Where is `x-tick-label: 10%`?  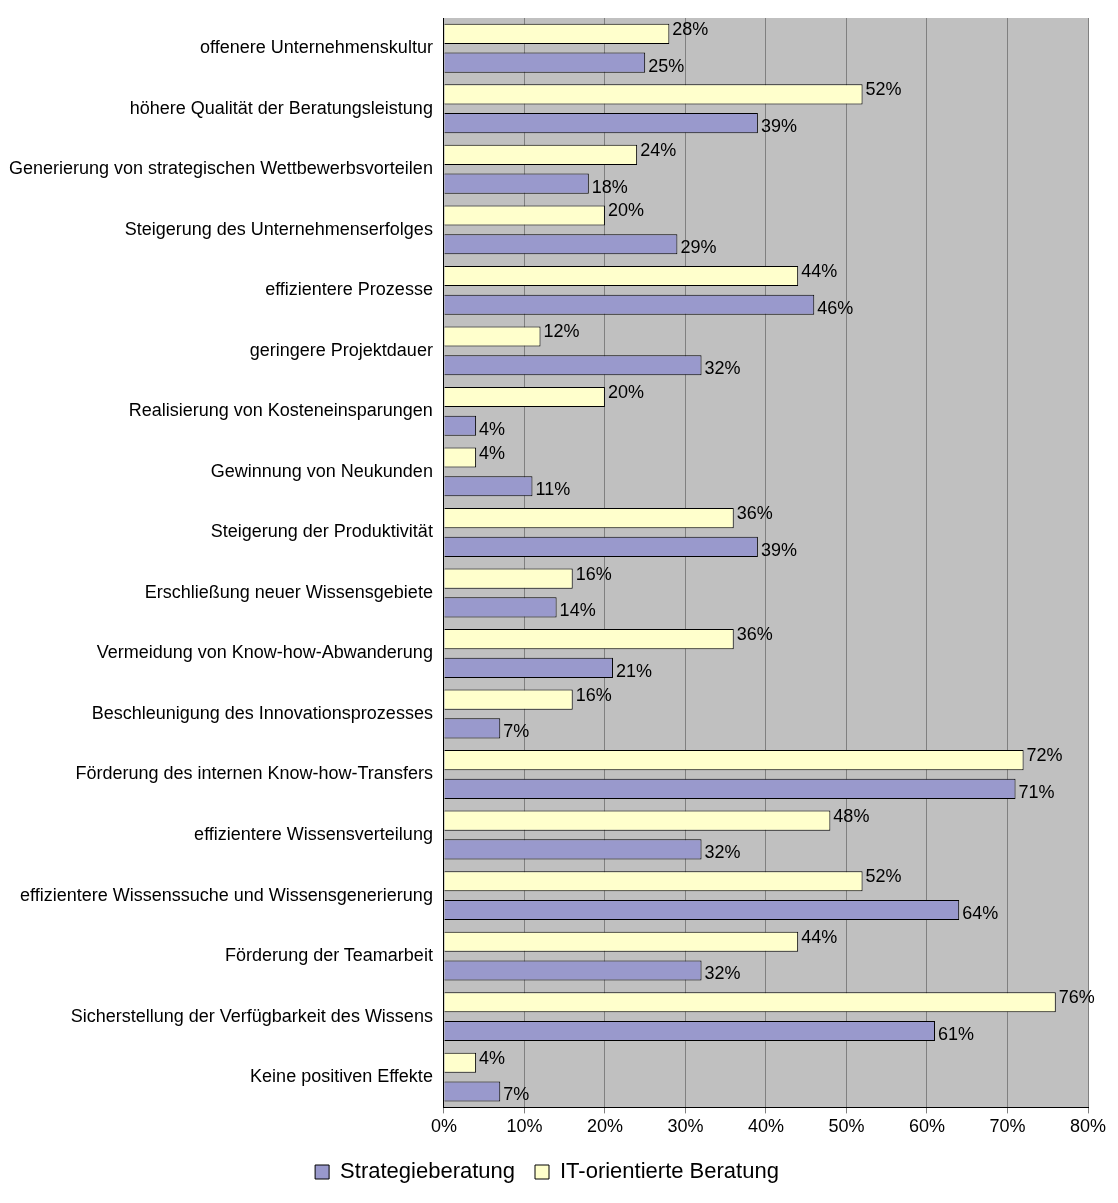 x-tick-label: 10% is located at coordinates (524, 1126).